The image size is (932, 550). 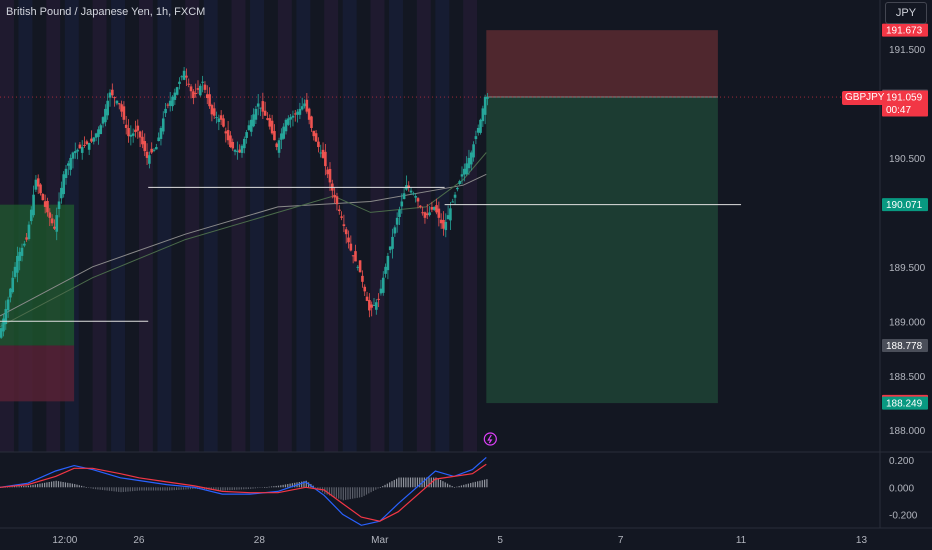 I want to click on time-tick-label: 28, so click(x=260, y=540).